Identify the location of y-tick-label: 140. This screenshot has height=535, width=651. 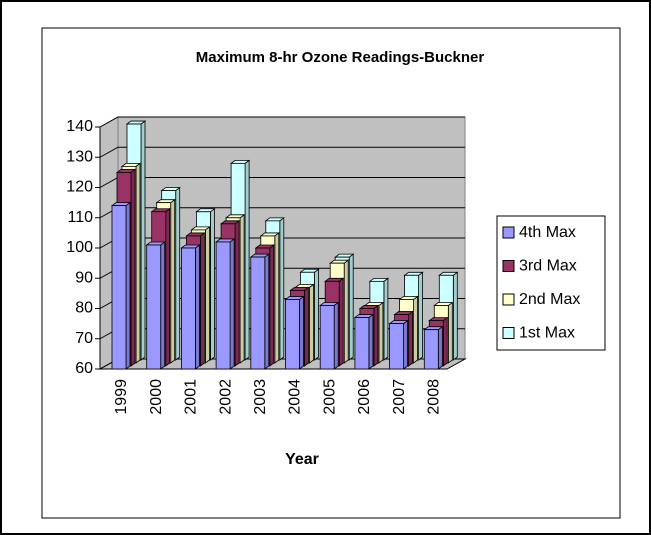
(79, 126).